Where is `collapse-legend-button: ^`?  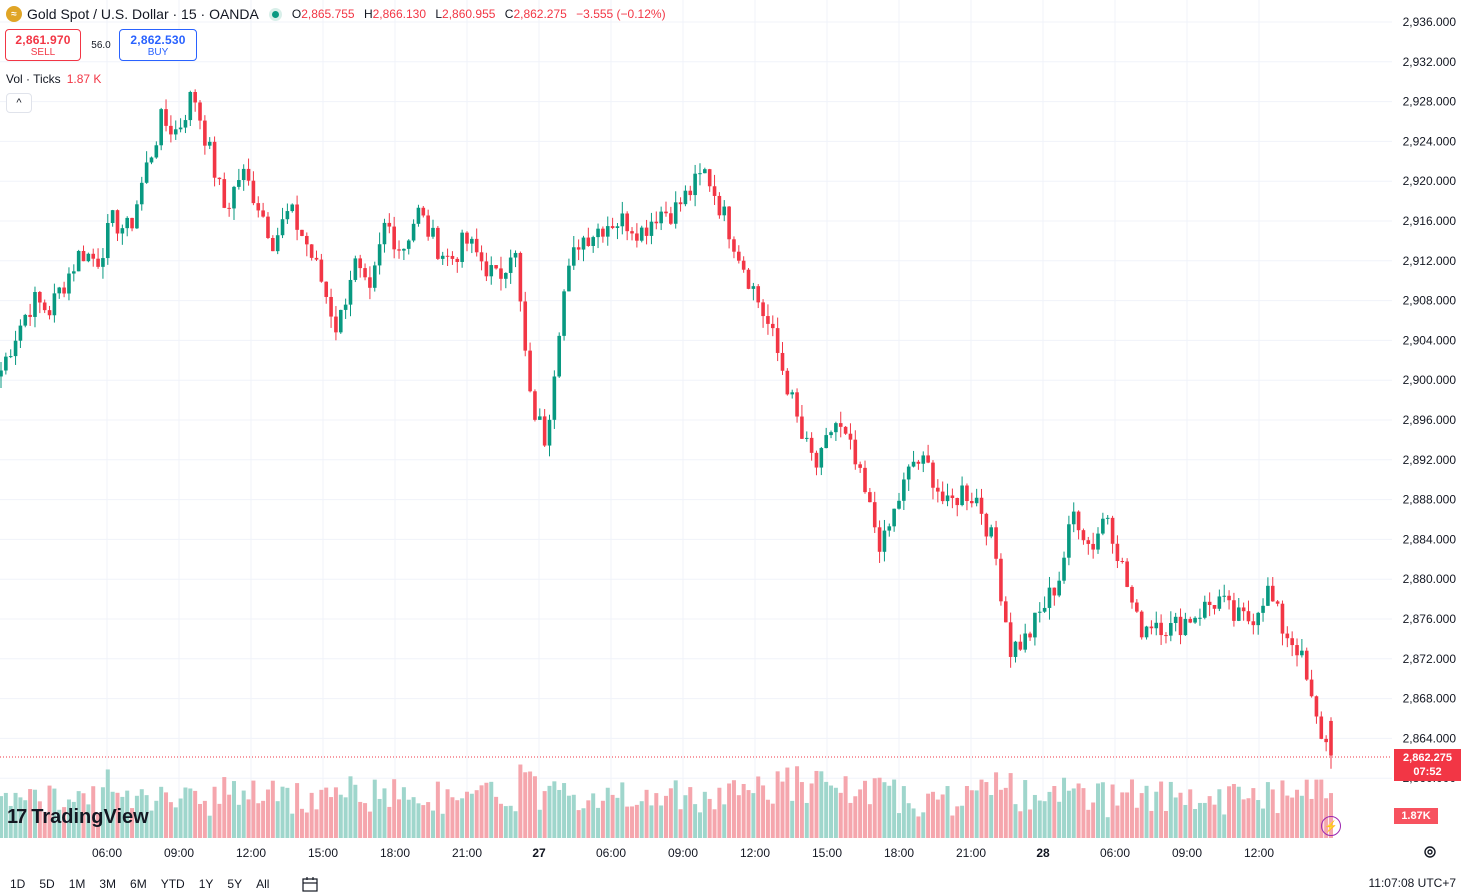
collapse-legend-button: ^ is located at coordinates (19, 103).